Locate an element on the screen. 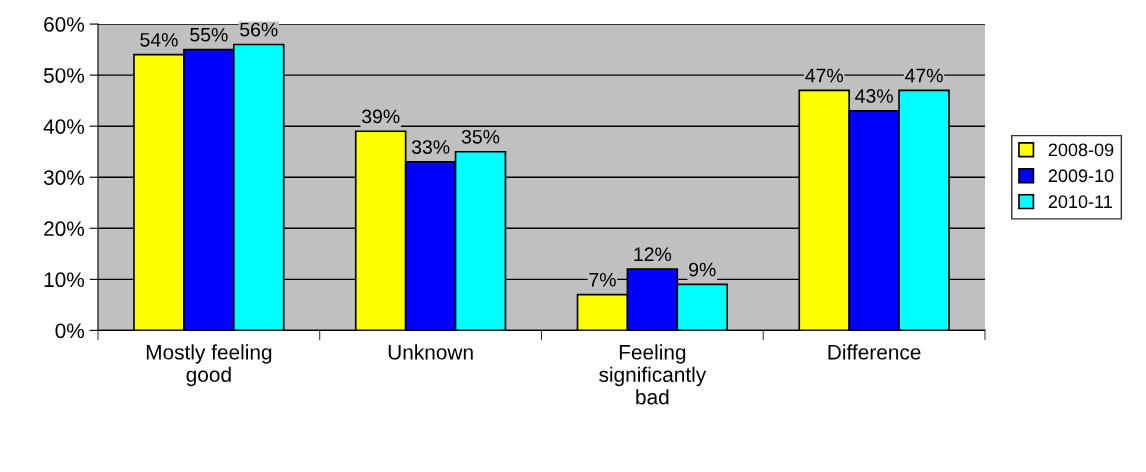 The height and width of the screenshot is (472, 1146). y-tick-label: 60% is located at coordinates (64, 24).